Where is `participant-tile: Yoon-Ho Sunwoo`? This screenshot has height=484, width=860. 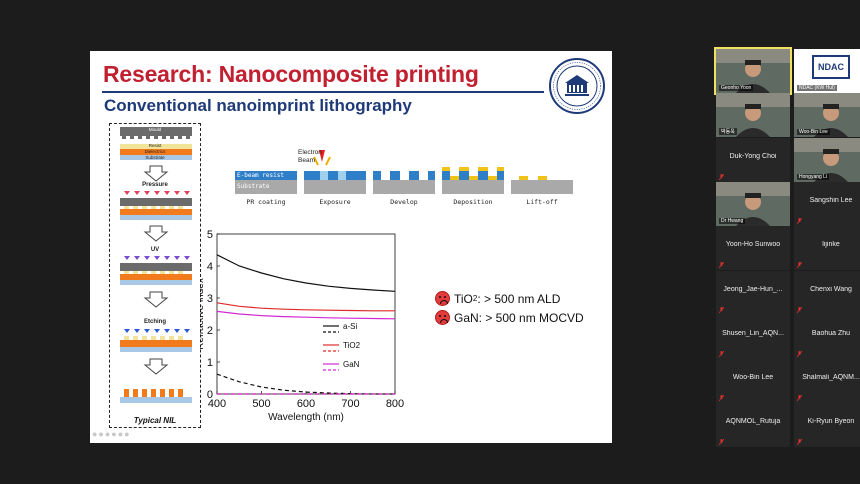
participant-tile: Yoon-Ho Sunwoo is located at coordinates (753, 248).